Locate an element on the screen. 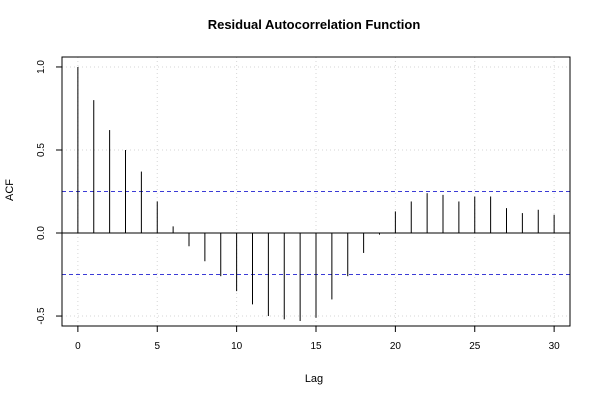  x-axis: 0 5 10 15 20 25 30 is located at coordinates (317, 339).